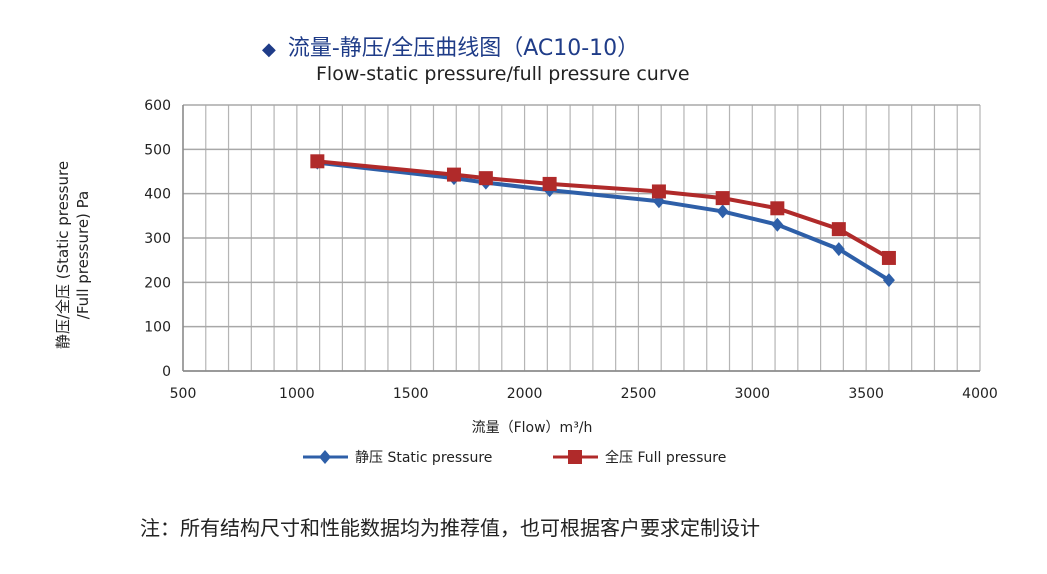 This screenshot has width=1047, height=574. I want to click on x-tick-label: 1000, so click(297, 394).